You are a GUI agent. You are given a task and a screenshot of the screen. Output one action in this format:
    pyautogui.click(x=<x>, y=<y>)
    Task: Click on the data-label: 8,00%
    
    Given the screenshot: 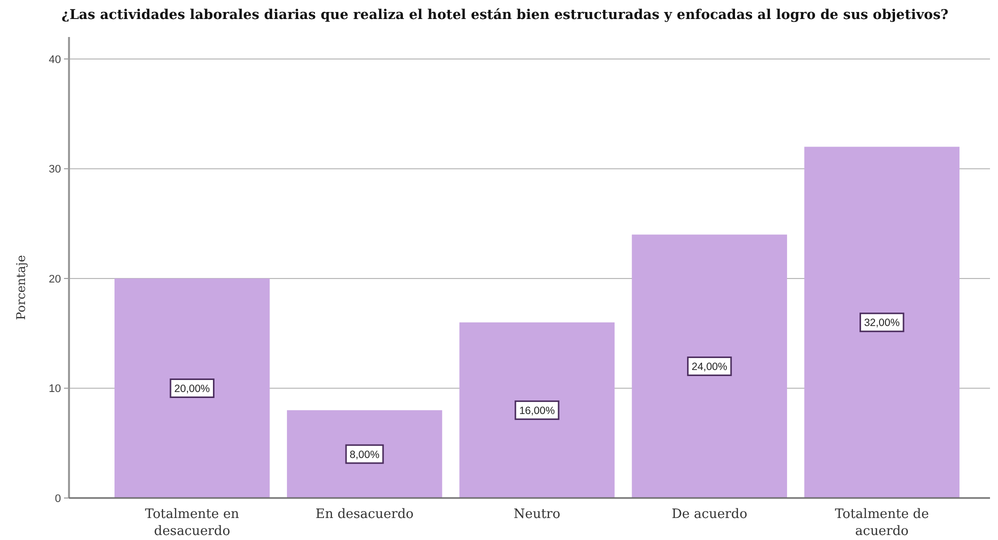 What is the action you would take?
    pyautogui.click(x=365, y=454)
    